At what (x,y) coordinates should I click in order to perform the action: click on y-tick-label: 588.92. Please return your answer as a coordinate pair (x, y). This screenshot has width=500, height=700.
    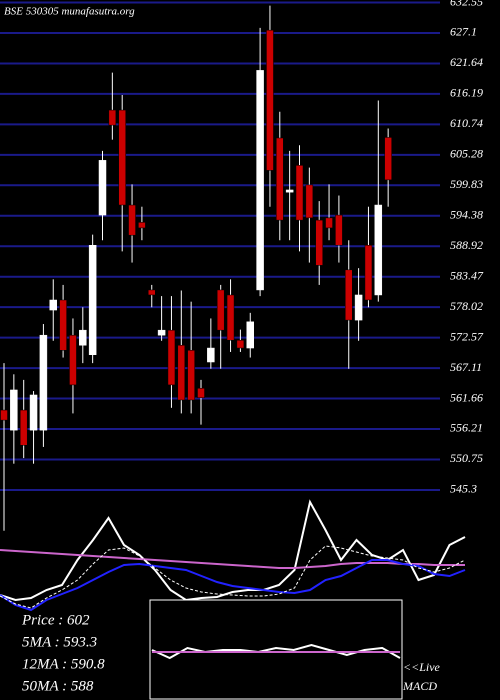
    Looking at the image, I should click on (466, 245).